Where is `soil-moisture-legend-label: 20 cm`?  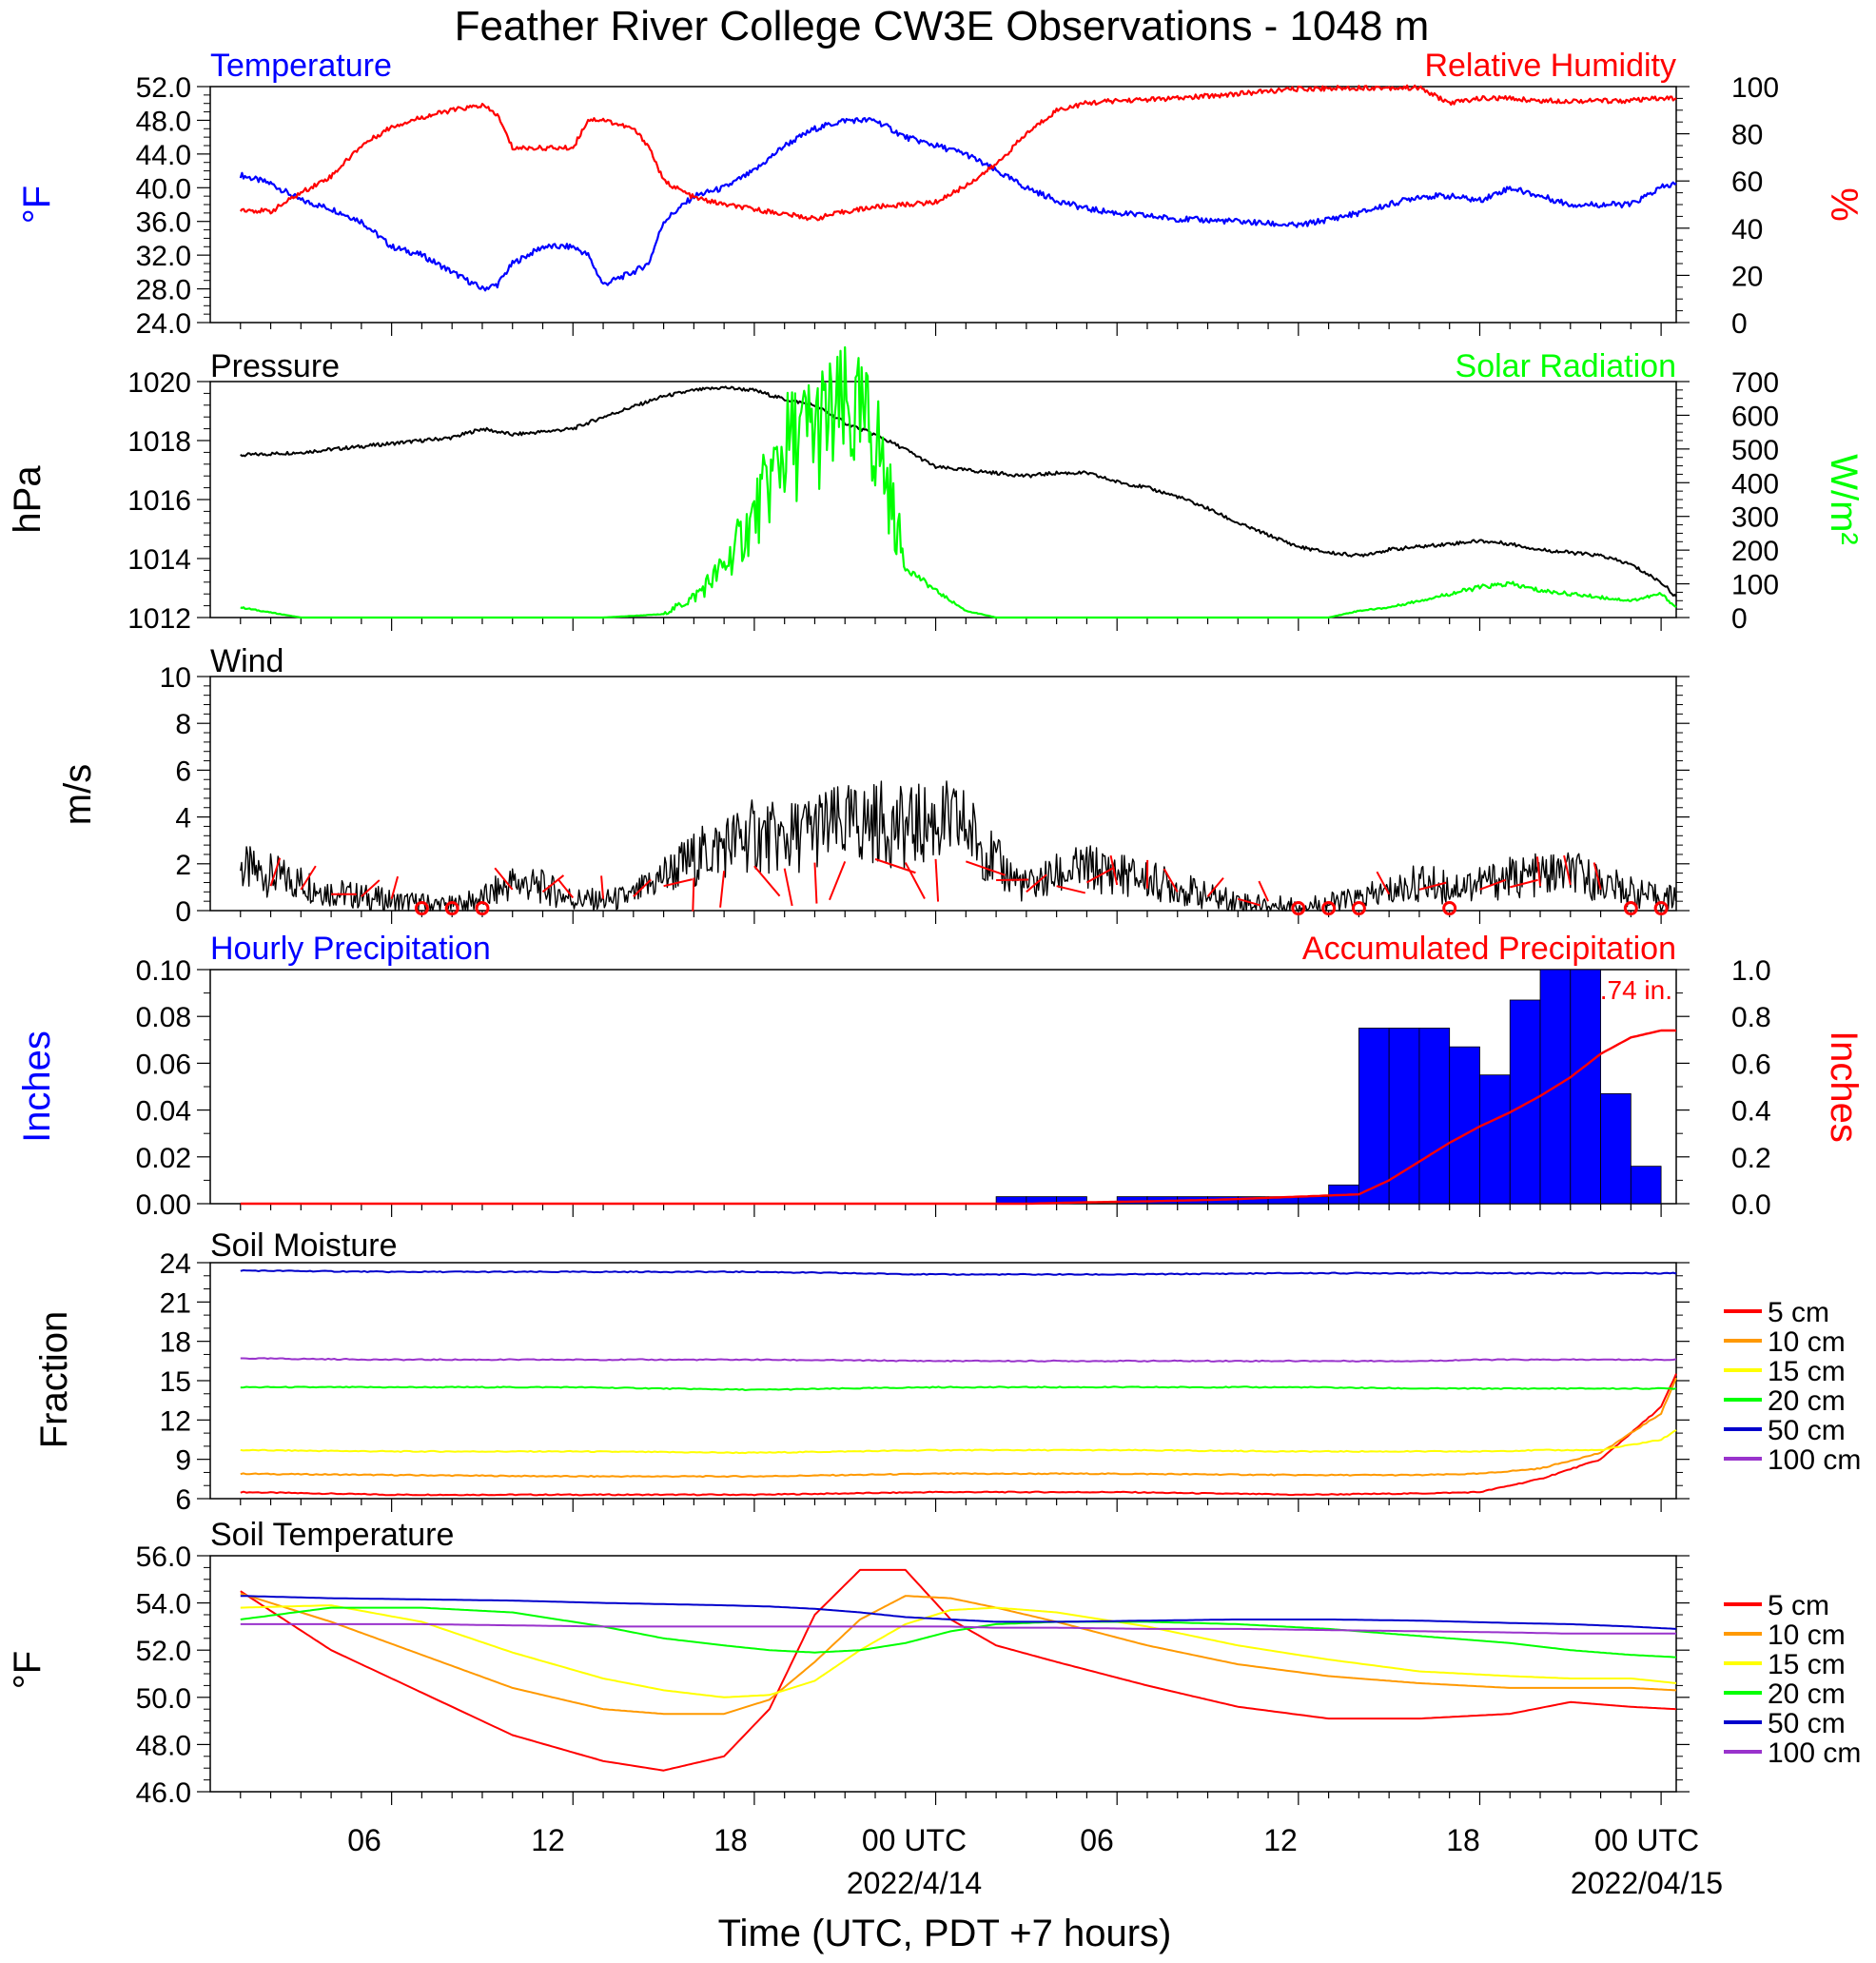 soil-moisture-legend-label: 20 cm is located at coordinates (1807, 1401).